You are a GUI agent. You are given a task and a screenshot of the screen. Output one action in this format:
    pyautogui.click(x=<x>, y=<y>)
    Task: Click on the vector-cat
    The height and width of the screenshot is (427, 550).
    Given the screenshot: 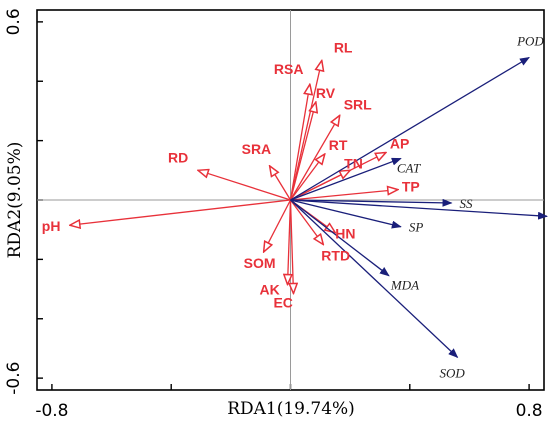 What is the action you would take?
    pyautogui.click(x=346, y=179)
    